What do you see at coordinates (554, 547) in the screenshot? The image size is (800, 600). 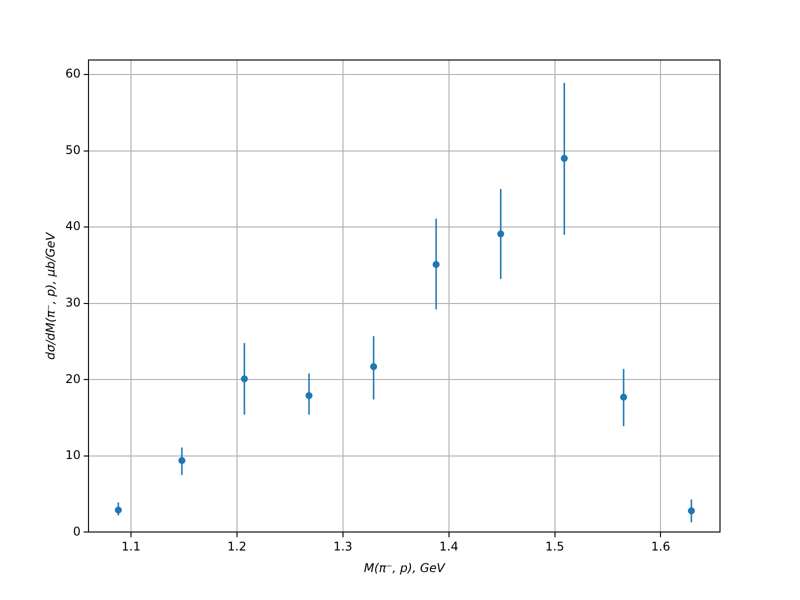 I see `x-tick-label: 1.5` at bounding box center [554, 547].